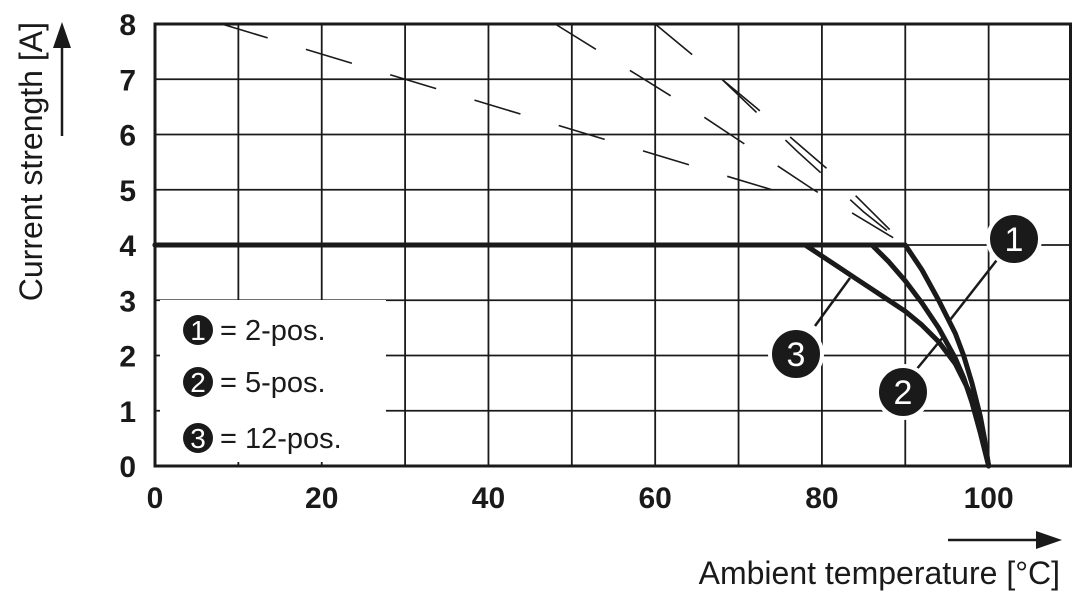 The image size is (1072, 592). I want to click on callout-1-label: 1, so click(1014, 240).